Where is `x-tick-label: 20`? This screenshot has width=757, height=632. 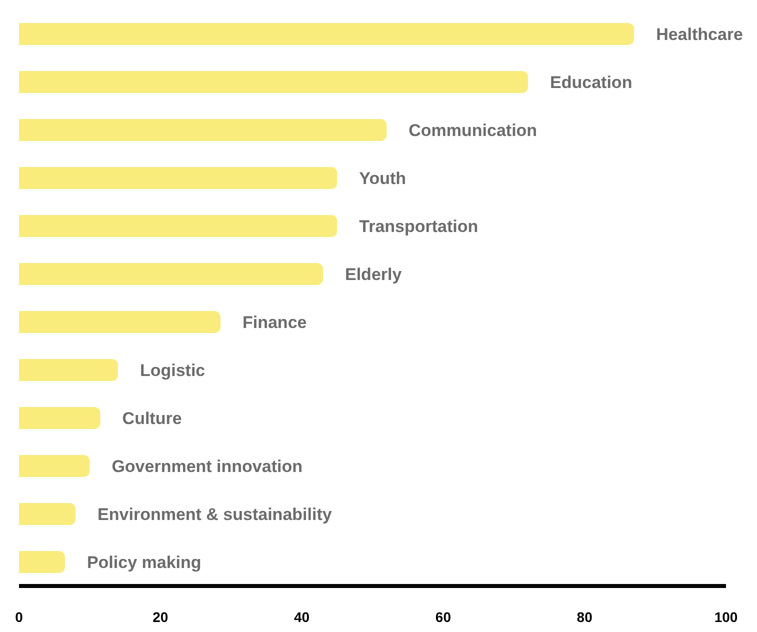
x-tick-label: 20 is located at coordinates (160, 616).